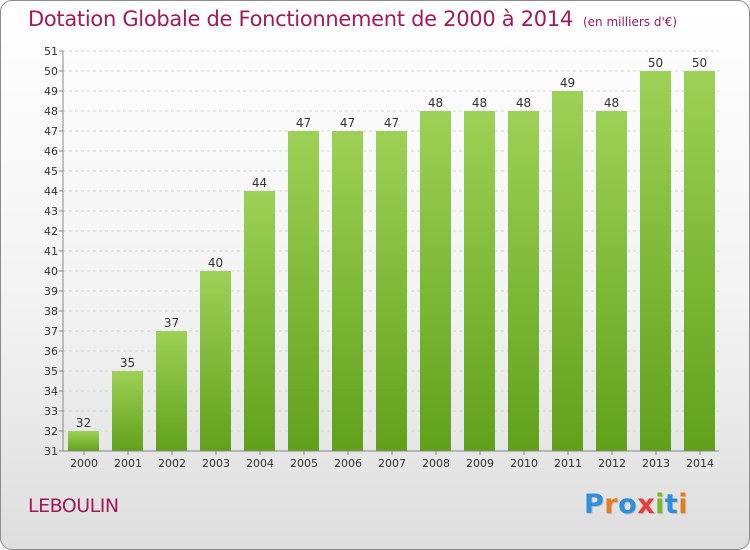 This screenshot has height=550, width=750. I want to click on logo-letter: t, so click(671, 504).